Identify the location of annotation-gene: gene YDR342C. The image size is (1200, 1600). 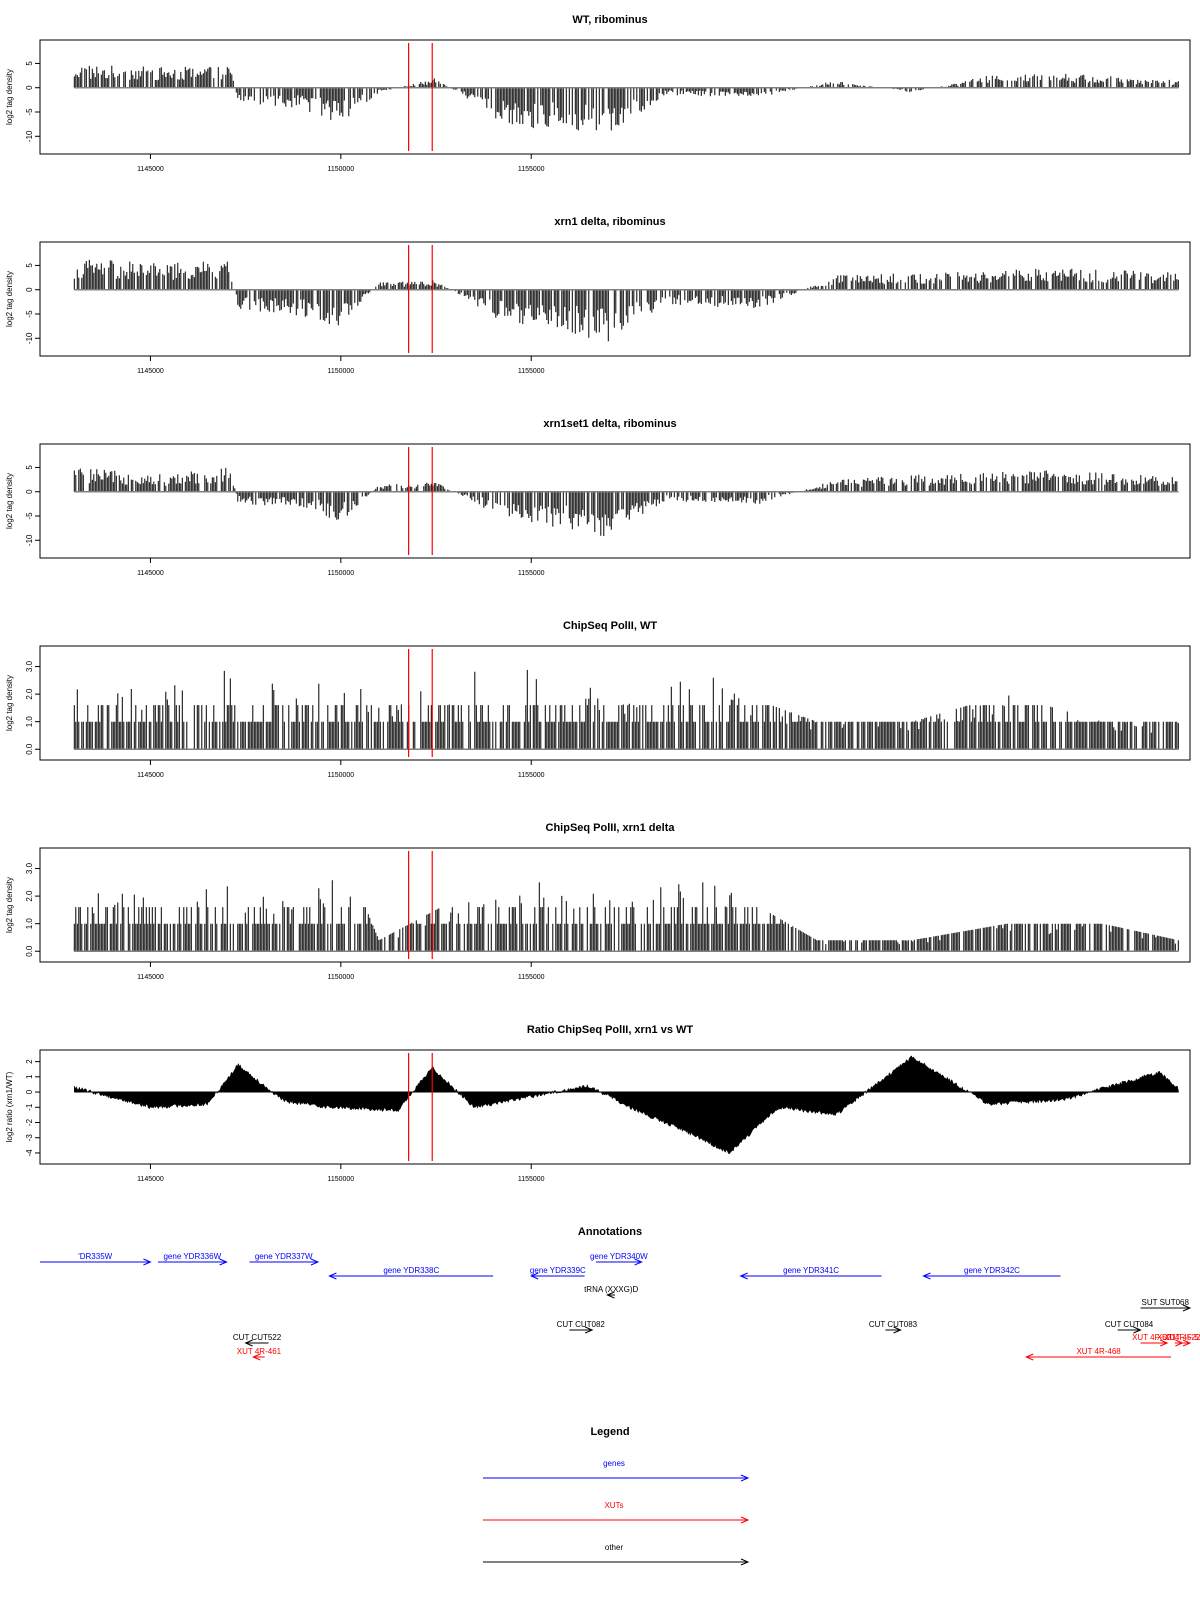
(991, 1273).